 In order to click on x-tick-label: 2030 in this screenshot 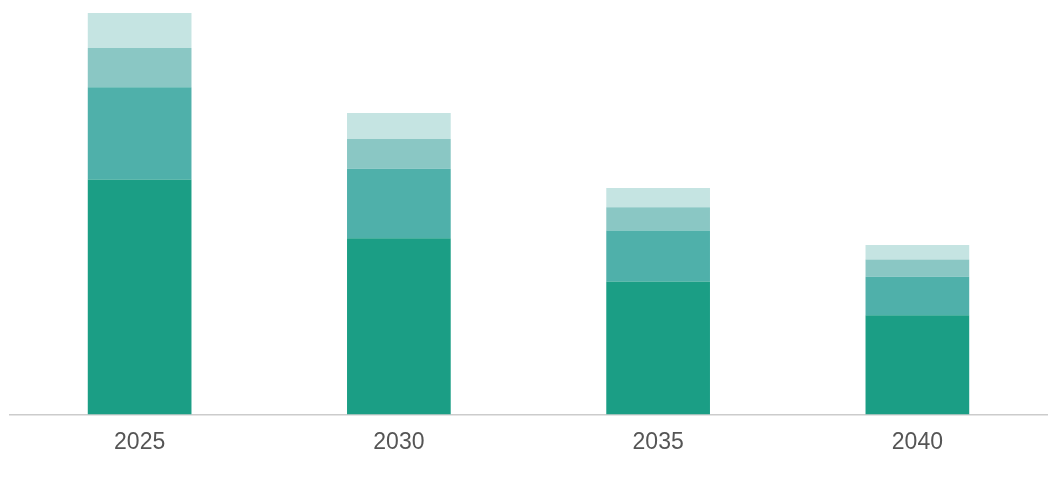, I will do `click(399, 440)`.